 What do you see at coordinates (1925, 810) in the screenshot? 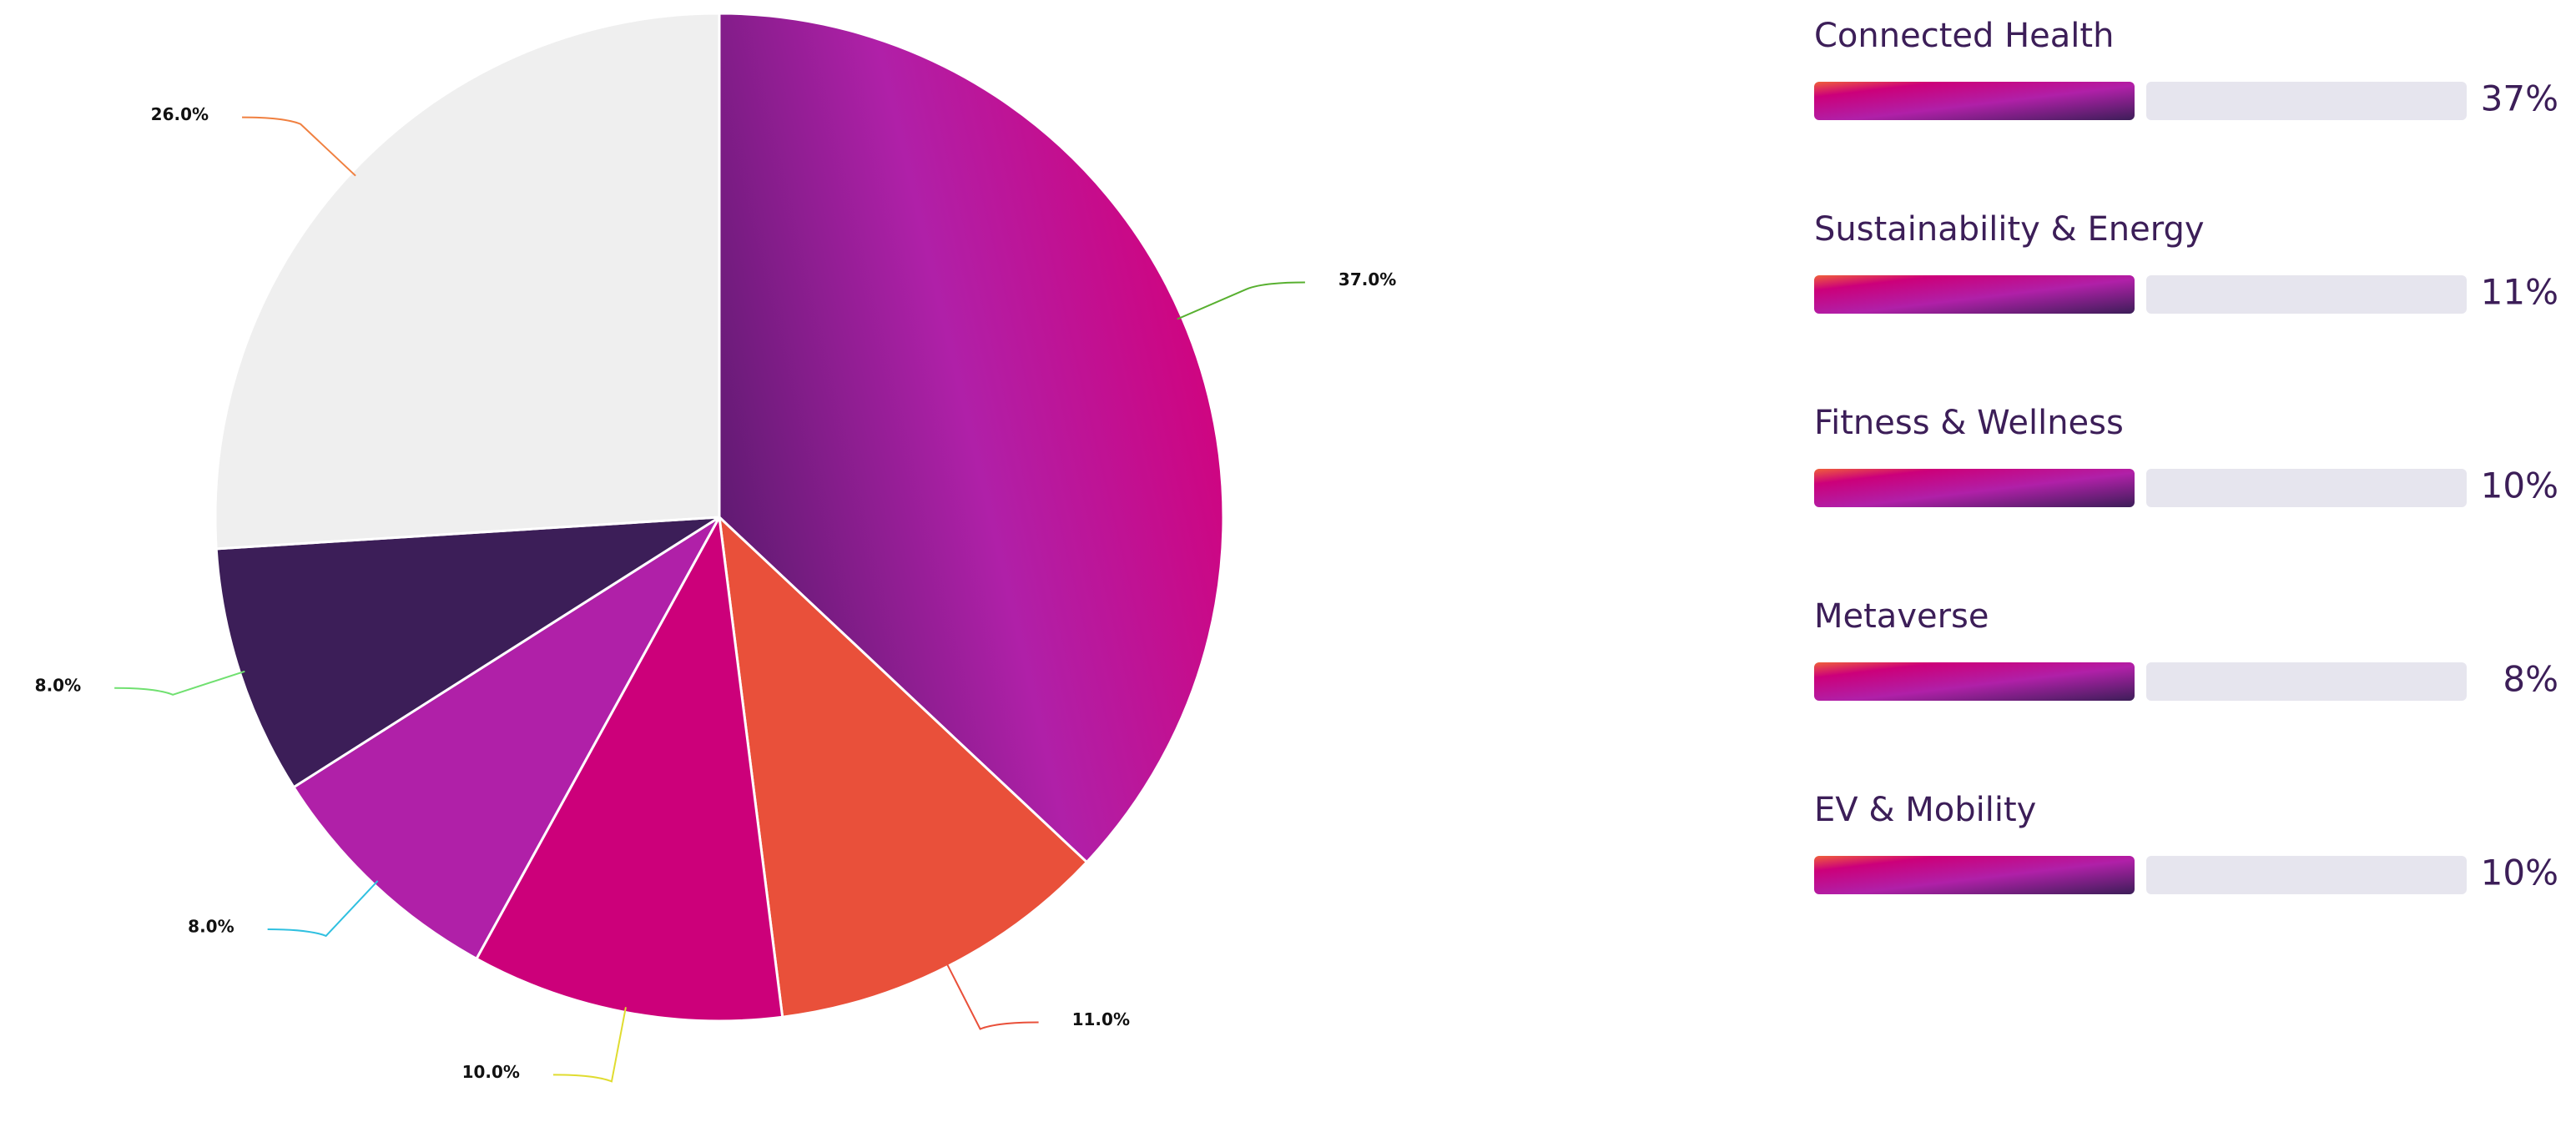
I see `item-label: EV & Mobility` at bounding box center [1925, 810].